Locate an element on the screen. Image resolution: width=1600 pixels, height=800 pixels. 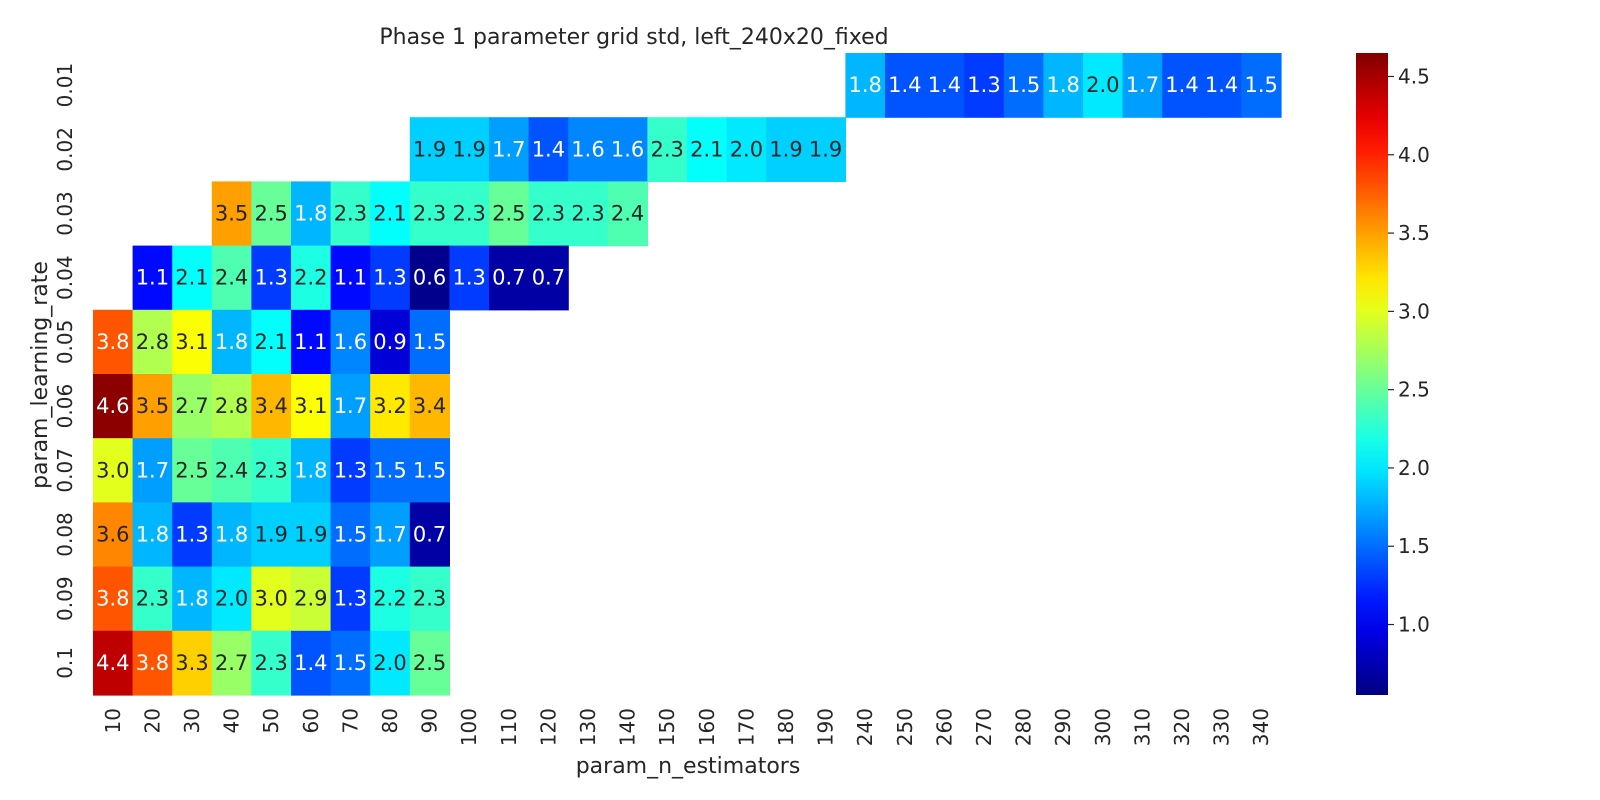
y-tick-label: 0.04 is located at coordinates (65, 277).